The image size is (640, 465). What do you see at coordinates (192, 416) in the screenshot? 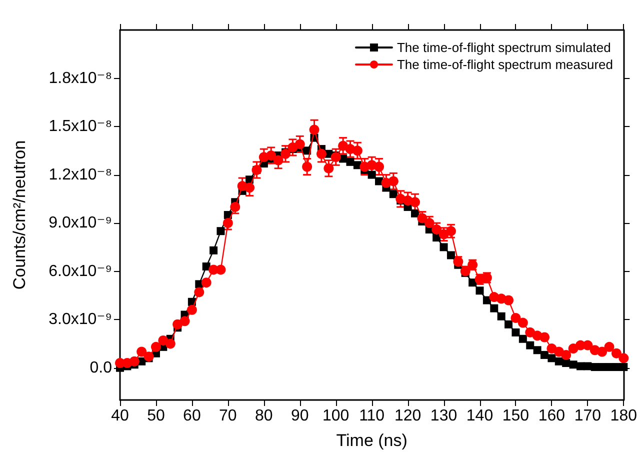
I see `x-tick-label: 60` at bounding box center [192, 416].